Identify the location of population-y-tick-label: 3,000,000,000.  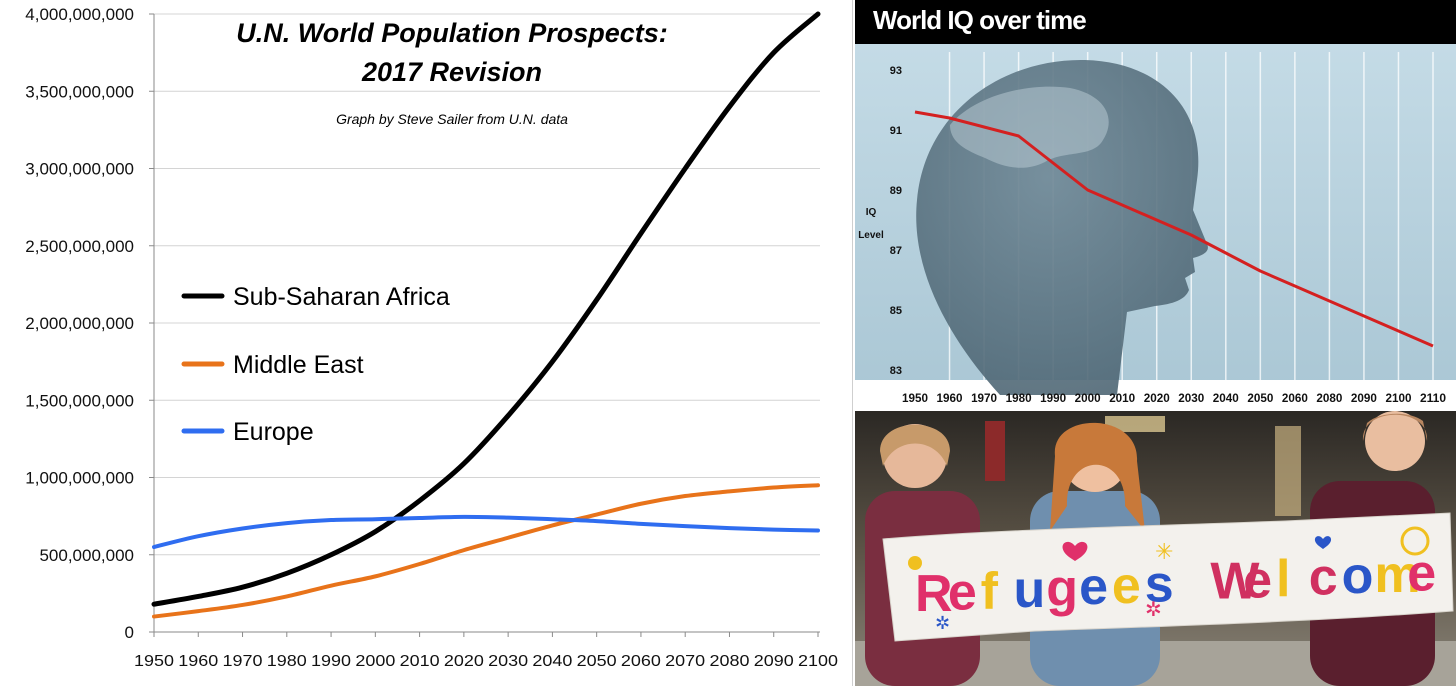
(79, 169).